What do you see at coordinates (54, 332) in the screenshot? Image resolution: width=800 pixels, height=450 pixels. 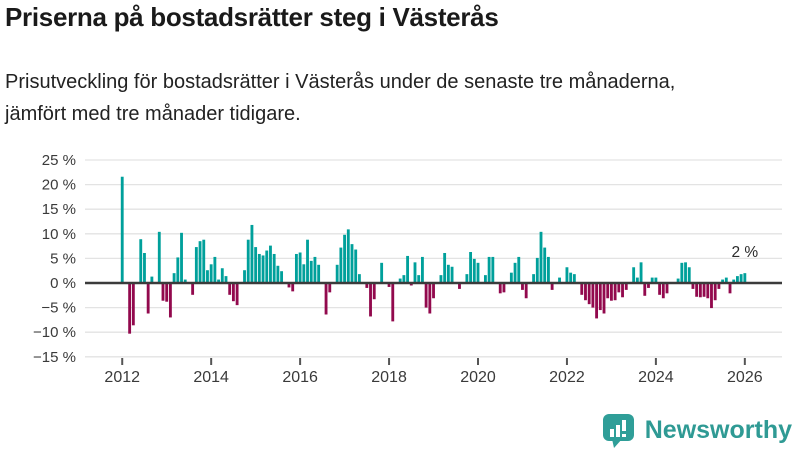 I see `y-tick-label: −10 %` at bounding box center [54, 332].